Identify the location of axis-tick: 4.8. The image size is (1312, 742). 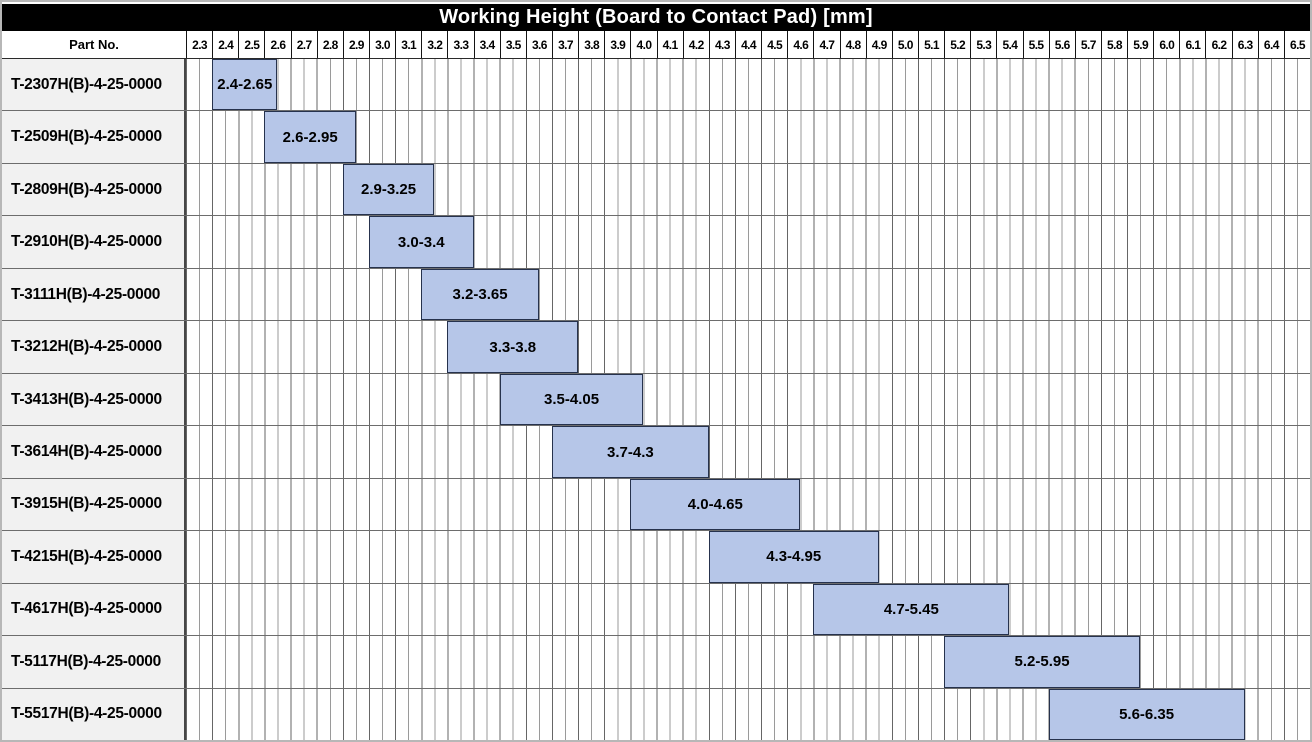
(852, 44).